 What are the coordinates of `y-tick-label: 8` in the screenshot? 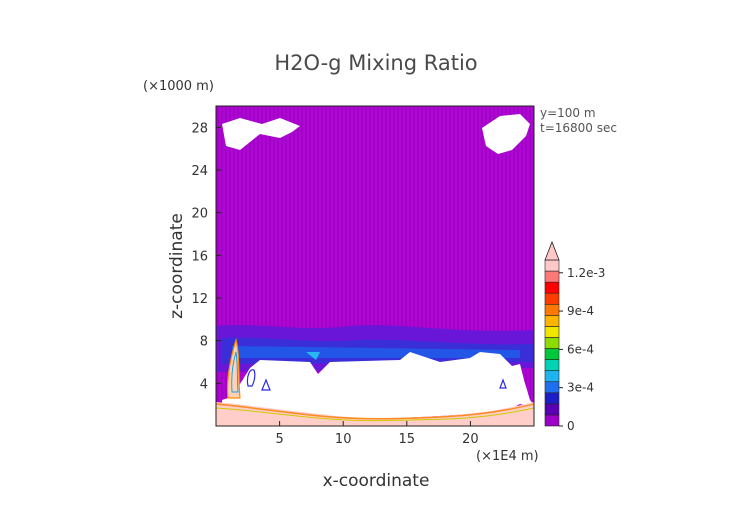 It's located at (204, 342).